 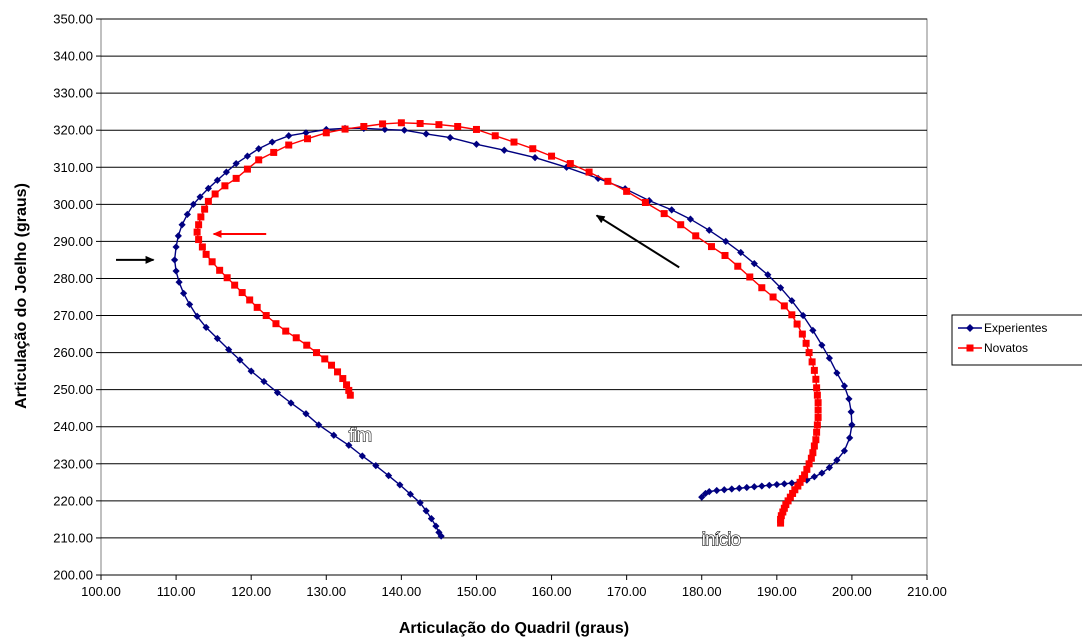 What do you see at coordinates (514, 628) in the screenshot?
I see `x-axis-title: Articulação do Quadril (graus)` at bounding box center [514, 628].